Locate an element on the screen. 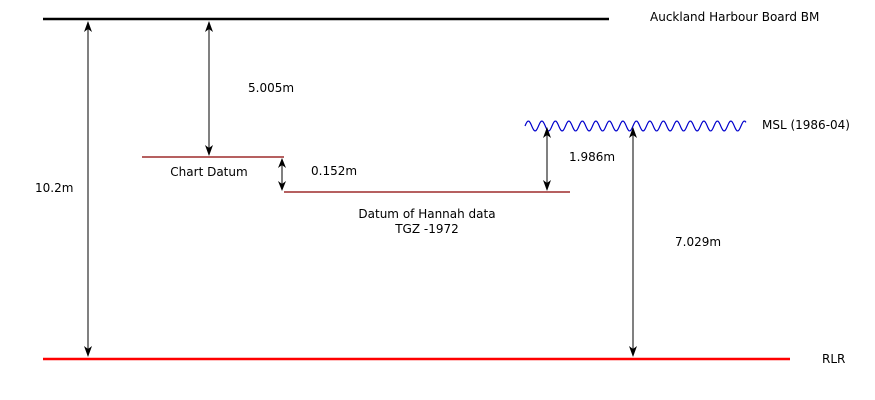 The height and width of the screenshot is (400, 875). total-height-label: 10.2m is located at coordinates (54, 188).